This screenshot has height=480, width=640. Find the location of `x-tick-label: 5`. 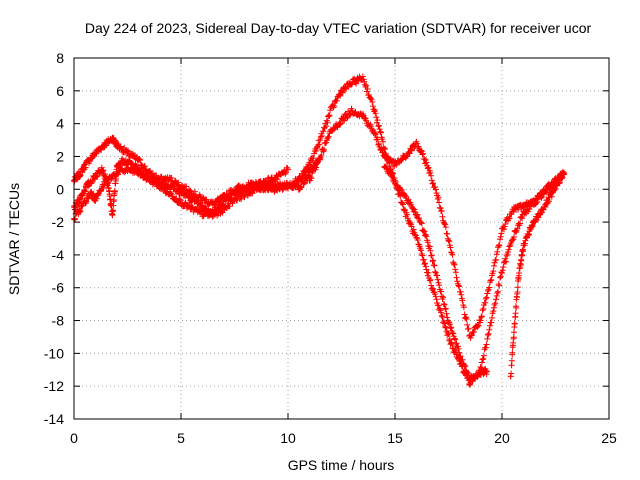

x-tick-label: 5 is located at coordinates (181, 438).